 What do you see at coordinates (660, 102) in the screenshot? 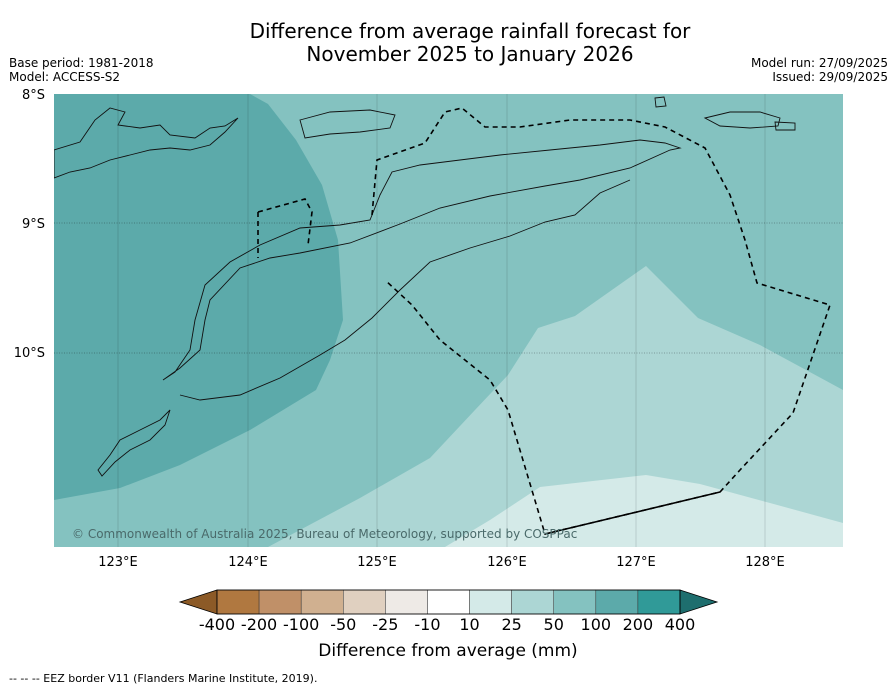
I see `coastline-islet` at bounding box center [660, 102].